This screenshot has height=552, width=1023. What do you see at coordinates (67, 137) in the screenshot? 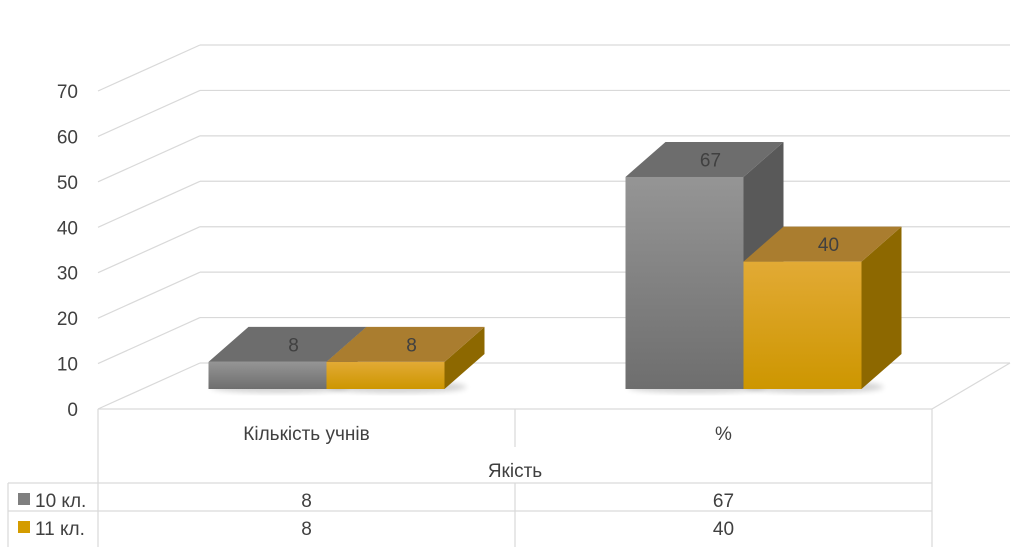
I see `y-tick-label: 60` at bounding box center [67, 137].